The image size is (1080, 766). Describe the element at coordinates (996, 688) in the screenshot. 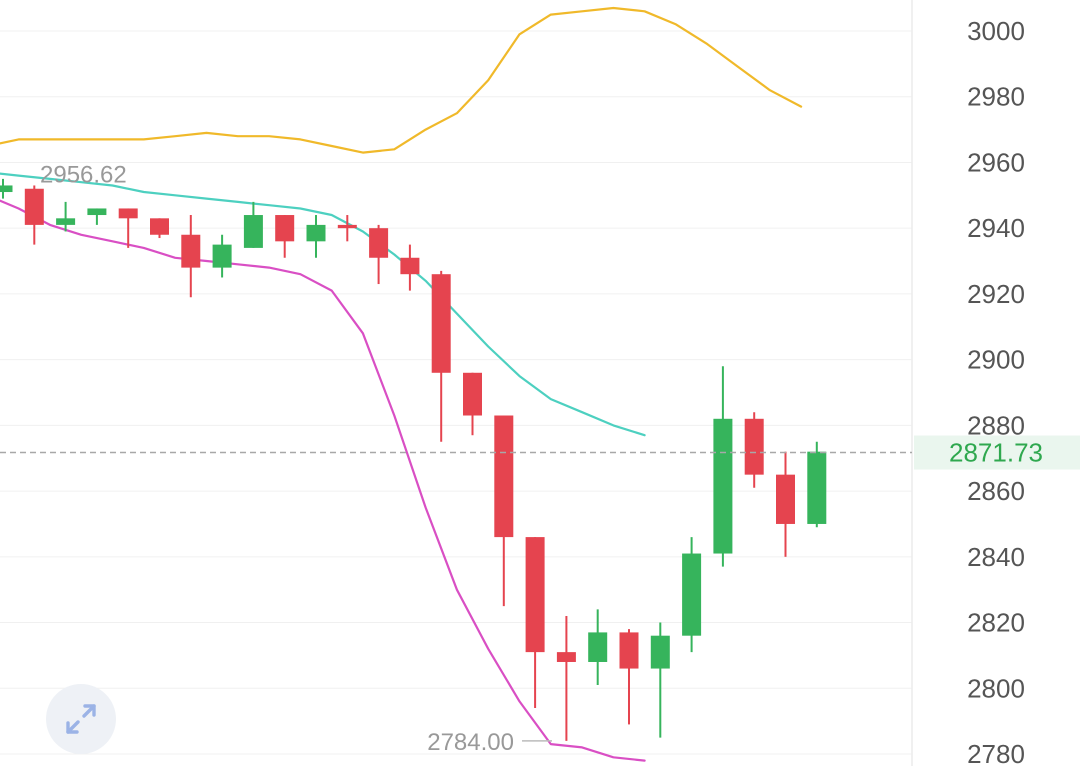

I see `y-tick-label: 2800` at that location.